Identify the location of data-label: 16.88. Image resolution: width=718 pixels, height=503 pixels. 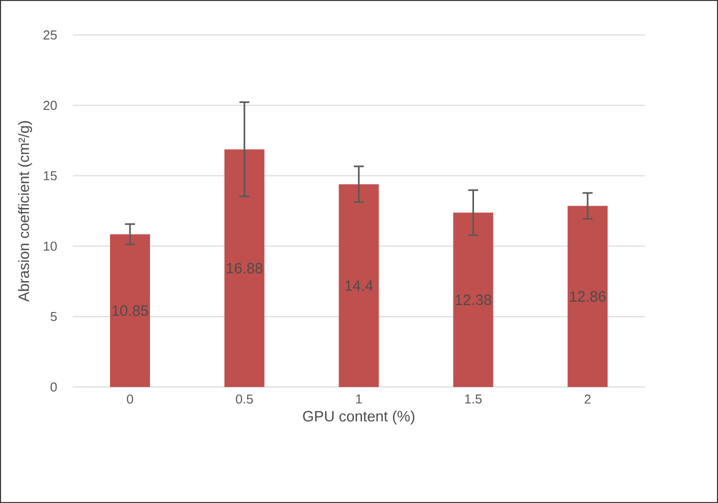
(244, 268).